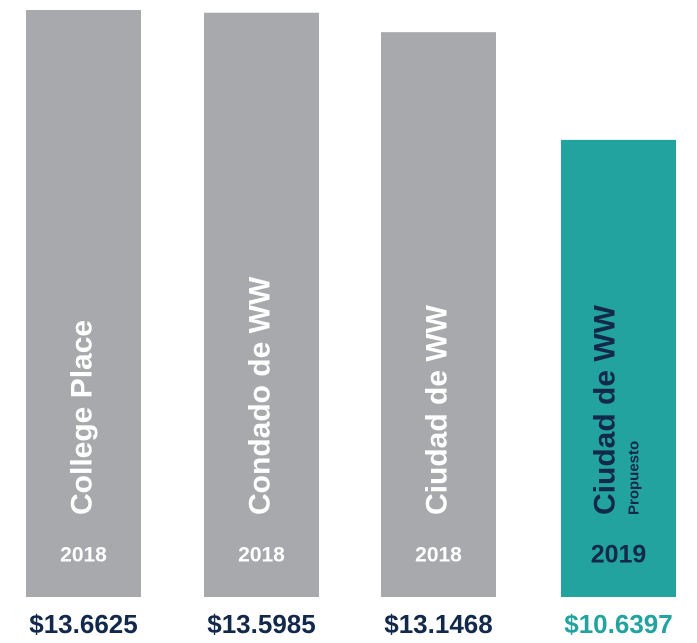 The image size is (697, 643). Describe the element at coordinates (259, 395) in the screenshot. I see `category-label: Condado de WW` at that location.